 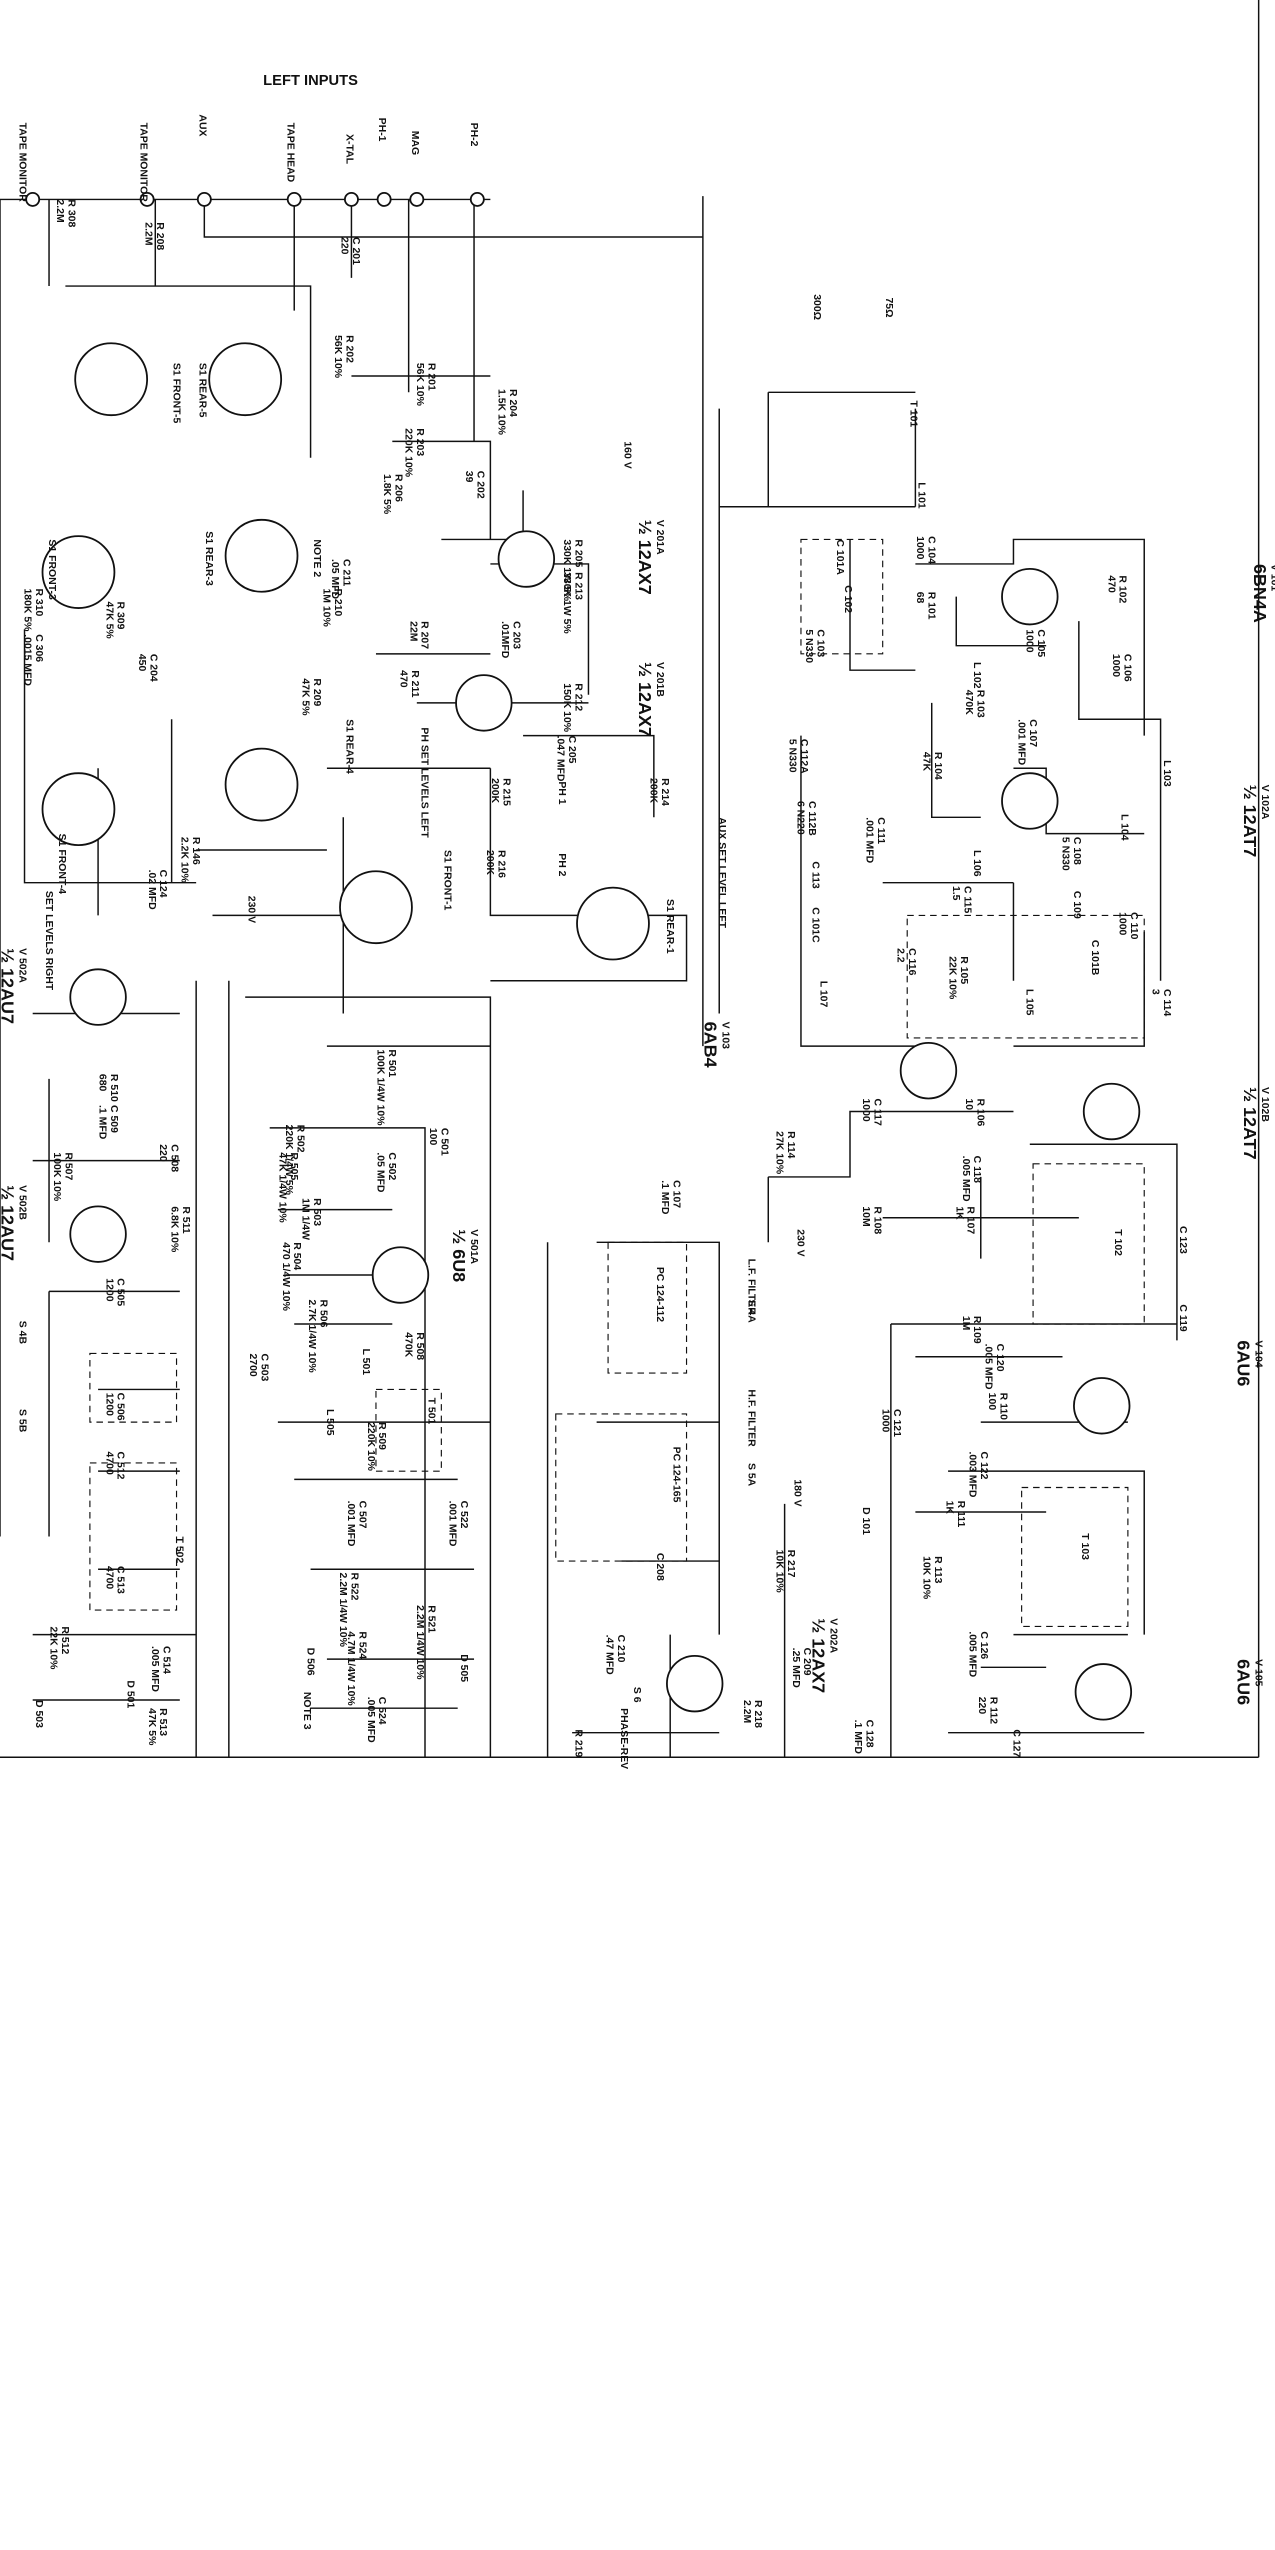 I want to click on component-ref: R 105, so click(x=963, y=970).